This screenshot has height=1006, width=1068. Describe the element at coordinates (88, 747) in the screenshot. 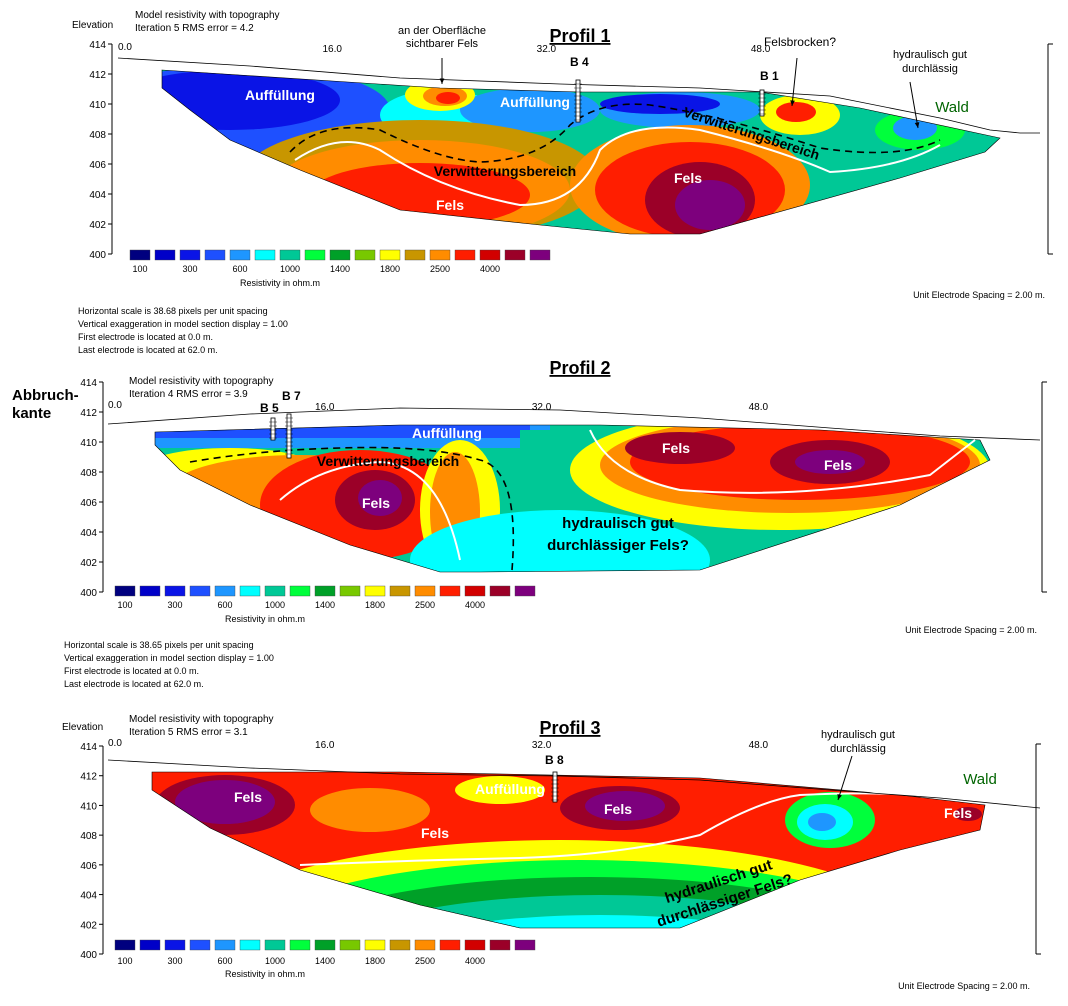

I see `profil-3-y-tick-label: 414` at that location.